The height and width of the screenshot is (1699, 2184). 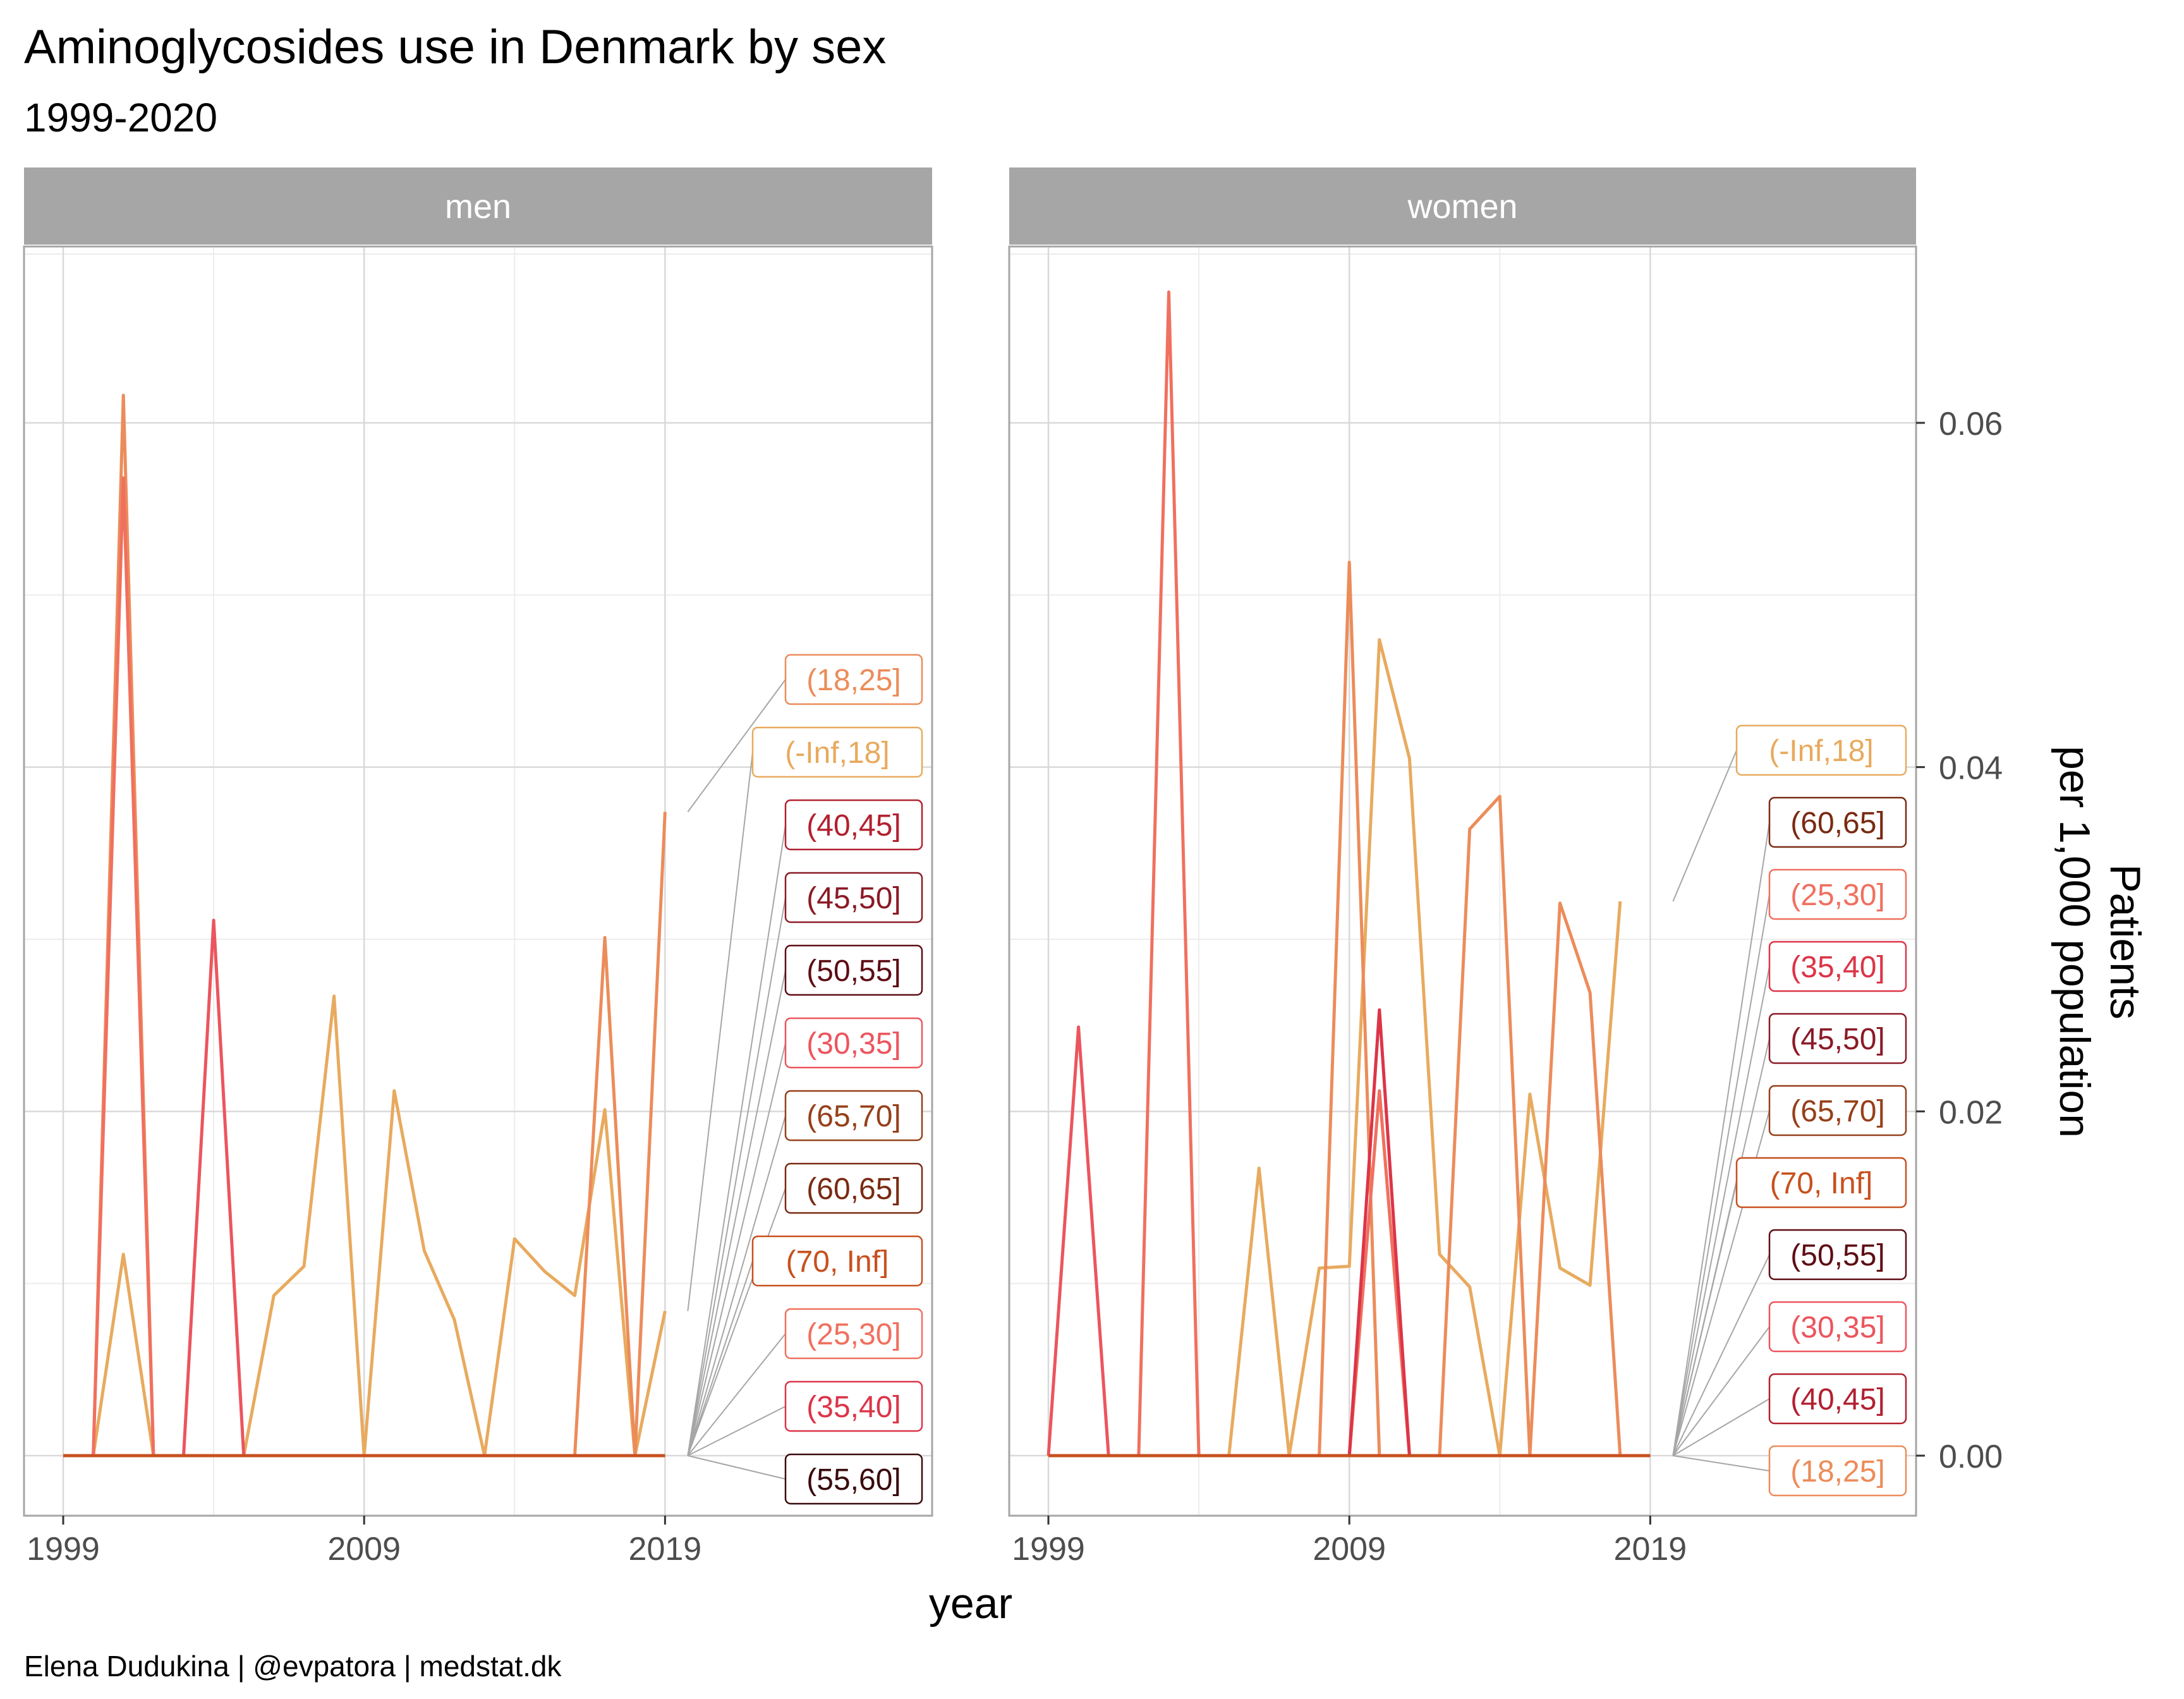 I want to click on y-axis-title-line-1: Patients, so click(x=2125, y=942).